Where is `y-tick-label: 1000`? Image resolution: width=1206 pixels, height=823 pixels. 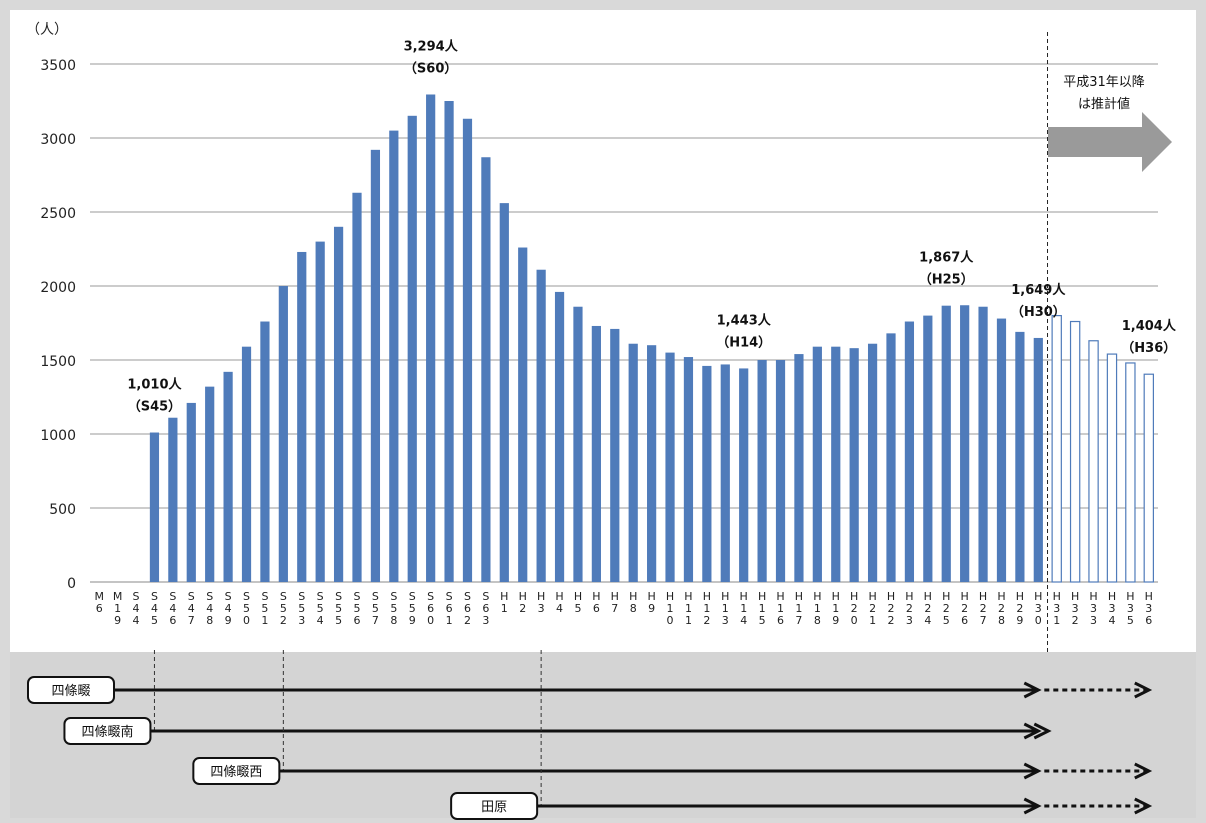 y-tick-label: 1000 is located at coordinates (58, 436).